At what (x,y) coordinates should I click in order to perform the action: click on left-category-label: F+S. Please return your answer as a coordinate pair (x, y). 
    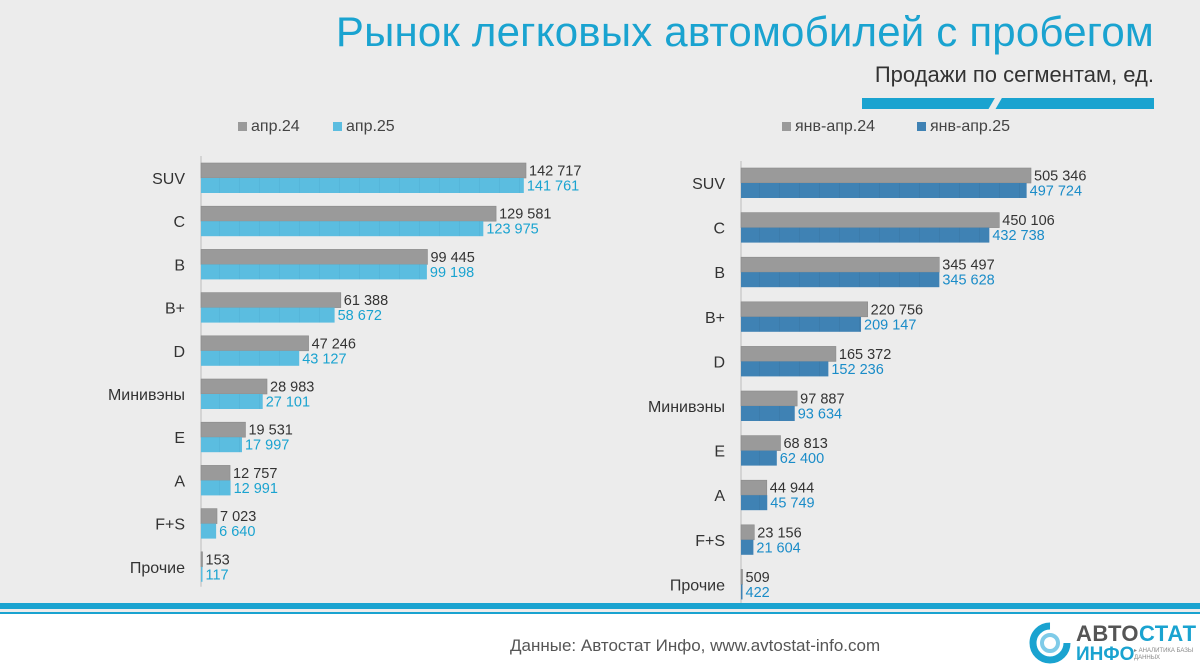
    Looking at the image, I should click on (170, 525).